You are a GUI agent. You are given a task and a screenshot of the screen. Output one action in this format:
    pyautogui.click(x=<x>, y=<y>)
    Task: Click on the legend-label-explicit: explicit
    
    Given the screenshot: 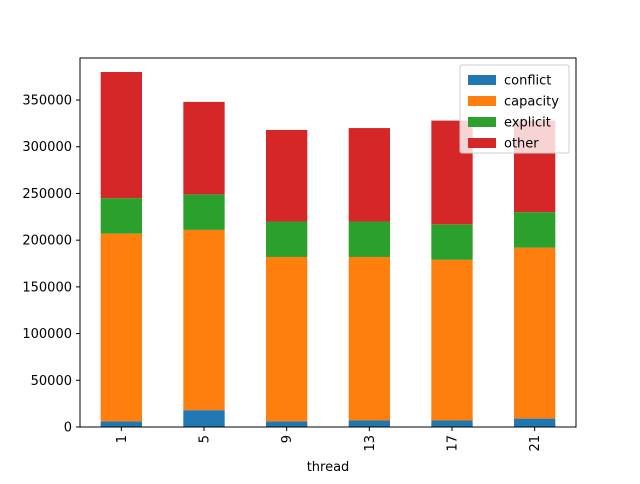 What is the action you would take?
    pyautogui.click(x=527, y=123)
    